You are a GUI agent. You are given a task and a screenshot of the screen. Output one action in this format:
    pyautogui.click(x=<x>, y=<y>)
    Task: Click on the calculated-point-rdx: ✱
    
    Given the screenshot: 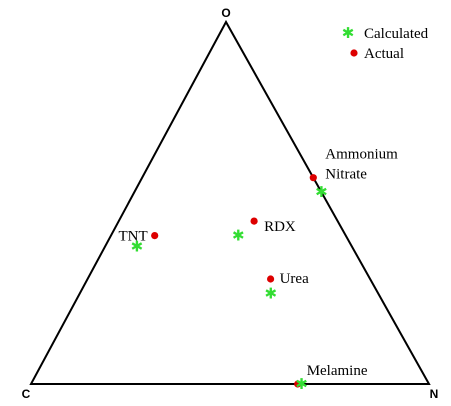 What is the action you would take?
    pyautogui.click(x=238, y=236)
    